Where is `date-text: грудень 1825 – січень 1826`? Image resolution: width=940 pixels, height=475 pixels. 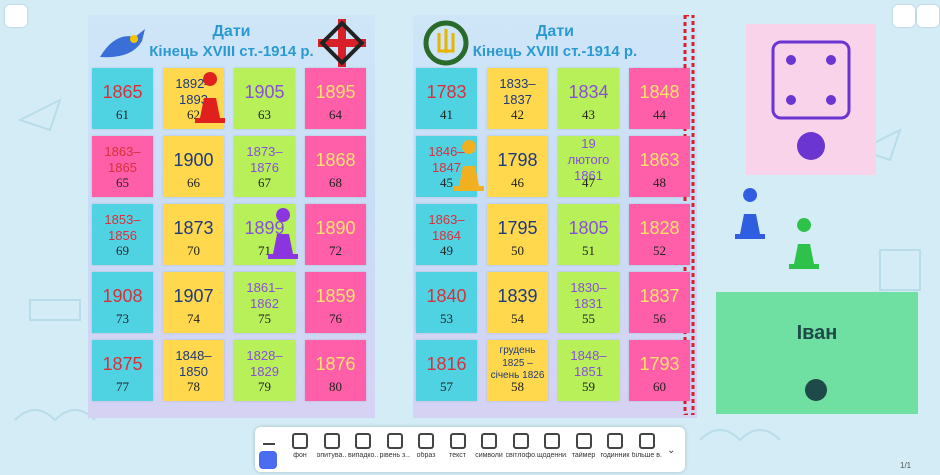 date-text: грудень 1825 – січень 1826 is located at coordinates (517, 363).